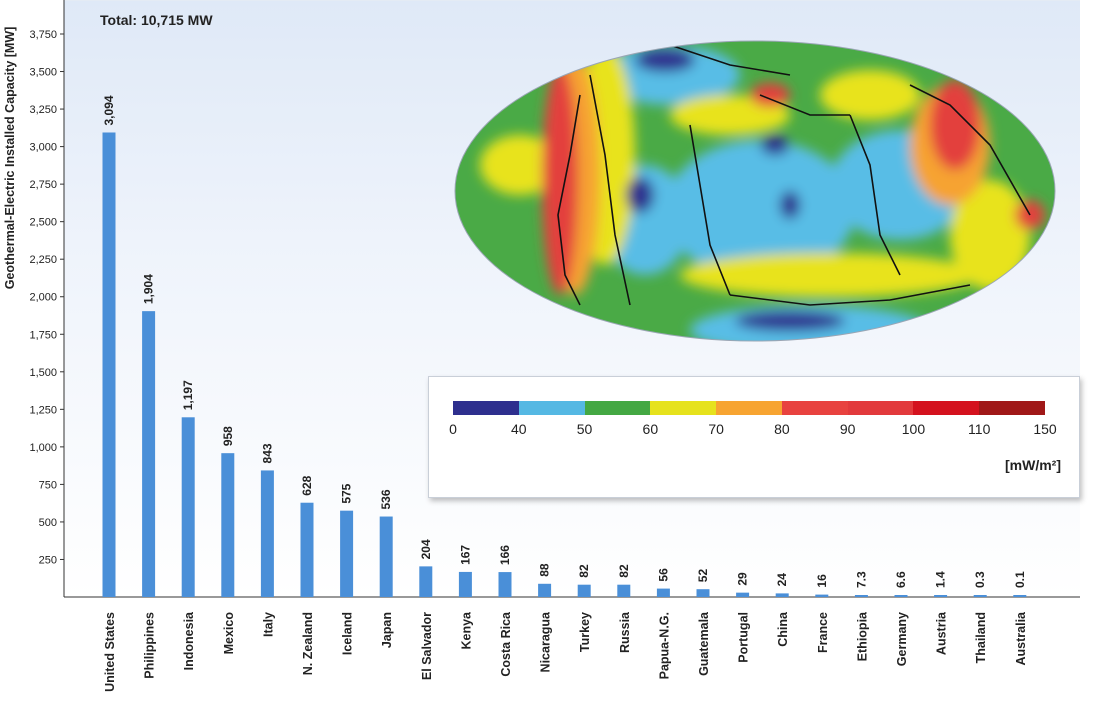  Describe the element at coordinates (48, 560) in the screenshot. I see `y-tick-label: 250` at that location.